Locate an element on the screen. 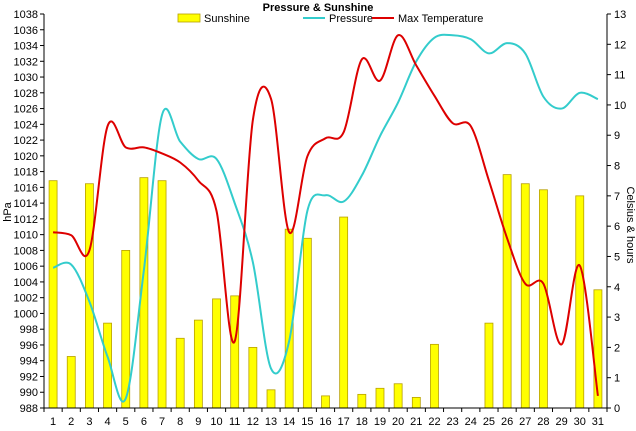  left-tick-label: 1004 is located at coordinates (26, 283).